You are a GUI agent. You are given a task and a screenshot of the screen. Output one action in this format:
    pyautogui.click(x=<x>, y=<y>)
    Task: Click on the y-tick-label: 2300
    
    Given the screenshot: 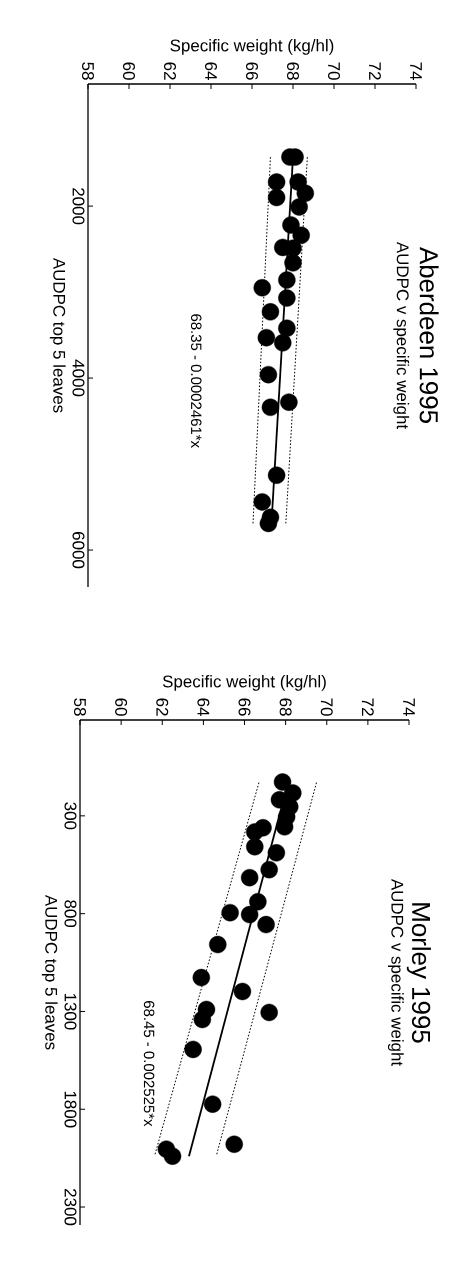 What is the action you would take?
    pyautogui.click(x=70, y=1207)
    